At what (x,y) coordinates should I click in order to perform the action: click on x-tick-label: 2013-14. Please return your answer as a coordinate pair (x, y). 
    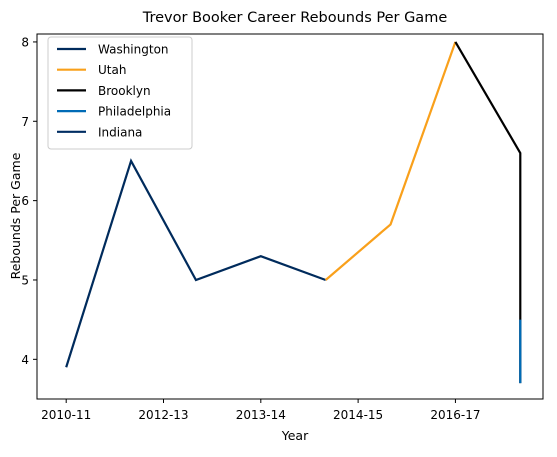
    Looking at the image, I should click on (261, 415).